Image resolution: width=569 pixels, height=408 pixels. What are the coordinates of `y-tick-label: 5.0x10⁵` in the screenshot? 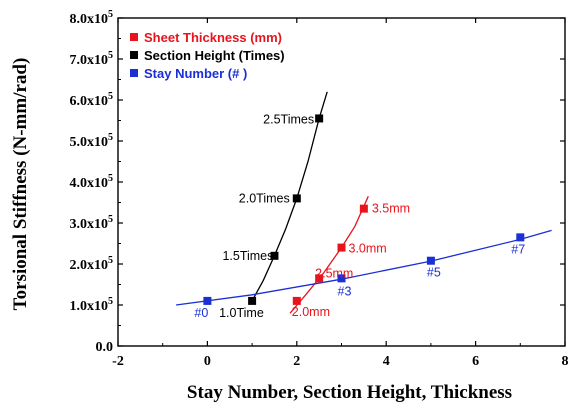 It's located at (92, 141).